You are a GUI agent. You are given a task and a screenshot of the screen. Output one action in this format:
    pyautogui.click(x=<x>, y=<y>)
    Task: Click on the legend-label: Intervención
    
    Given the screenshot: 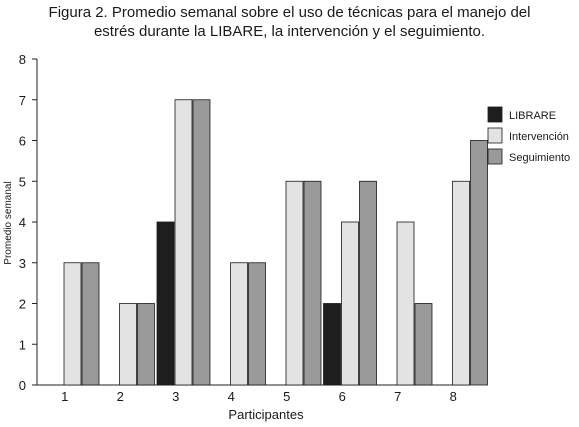 What is the action you would take?
    pyautogui.click(x=539, y=137)
    